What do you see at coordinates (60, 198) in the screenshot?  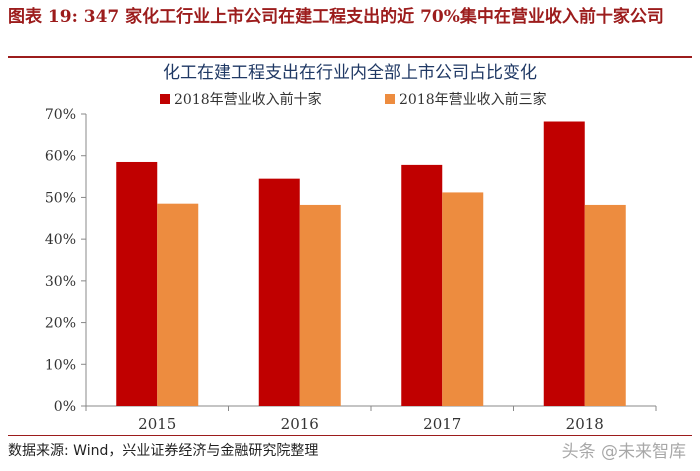 I see `y-tick-label: 50%` at bounding box center [60, 198].